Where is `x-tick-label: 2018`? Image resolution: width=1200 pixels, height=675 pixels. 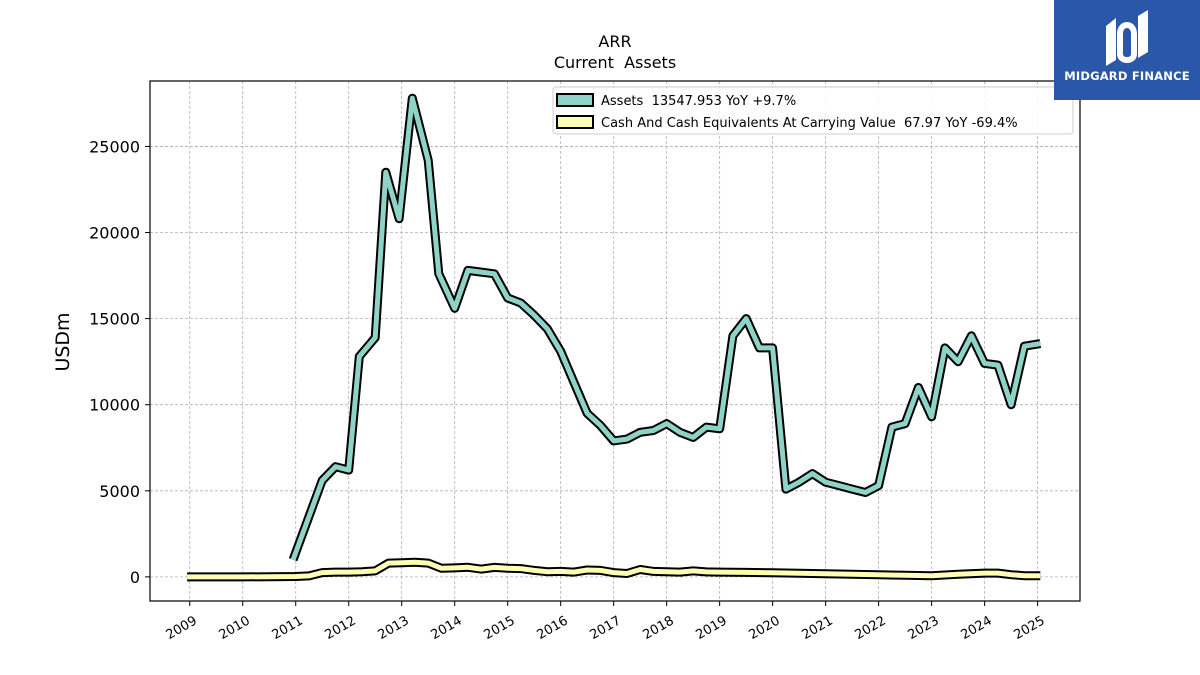
x-tick-label: 2018 is located at coordinates (659, 628).